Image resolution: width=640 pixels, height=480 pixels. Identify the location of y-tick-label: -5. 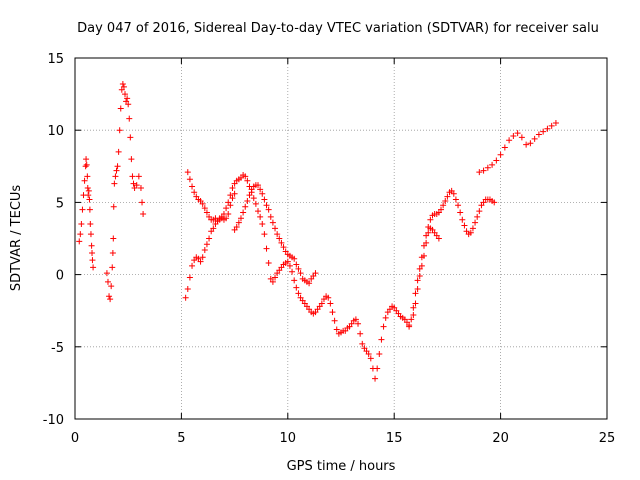
(57, 348).